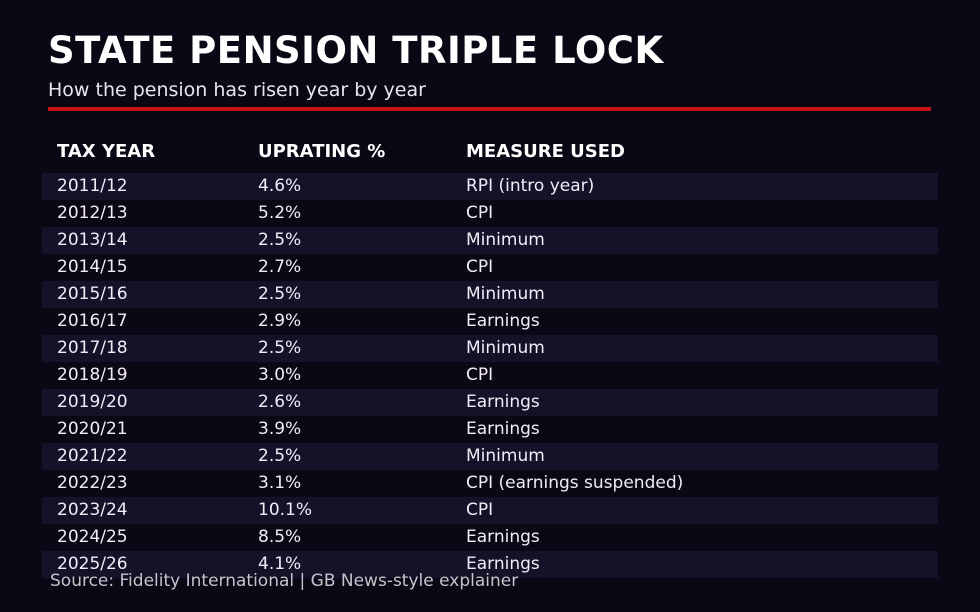  Describe the element at coordinates (92, 429) in the screenshot. I see `cell-tax-year: 2020/21` at that location.